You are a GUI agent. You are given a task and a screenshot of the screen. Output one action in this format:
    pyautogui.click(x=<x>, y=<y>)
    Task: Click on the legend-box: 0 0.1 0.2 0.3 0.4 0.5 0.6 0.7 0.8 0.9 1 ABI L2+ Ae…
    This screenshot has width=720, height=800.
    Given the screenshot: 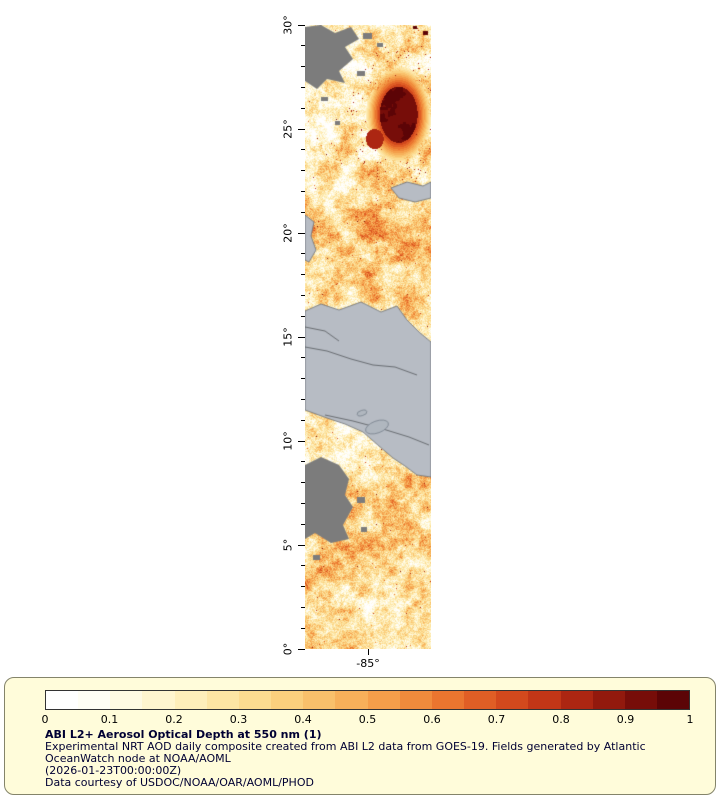 What is the action you would take?
    pyautogui.click(x=360, y=736)
    